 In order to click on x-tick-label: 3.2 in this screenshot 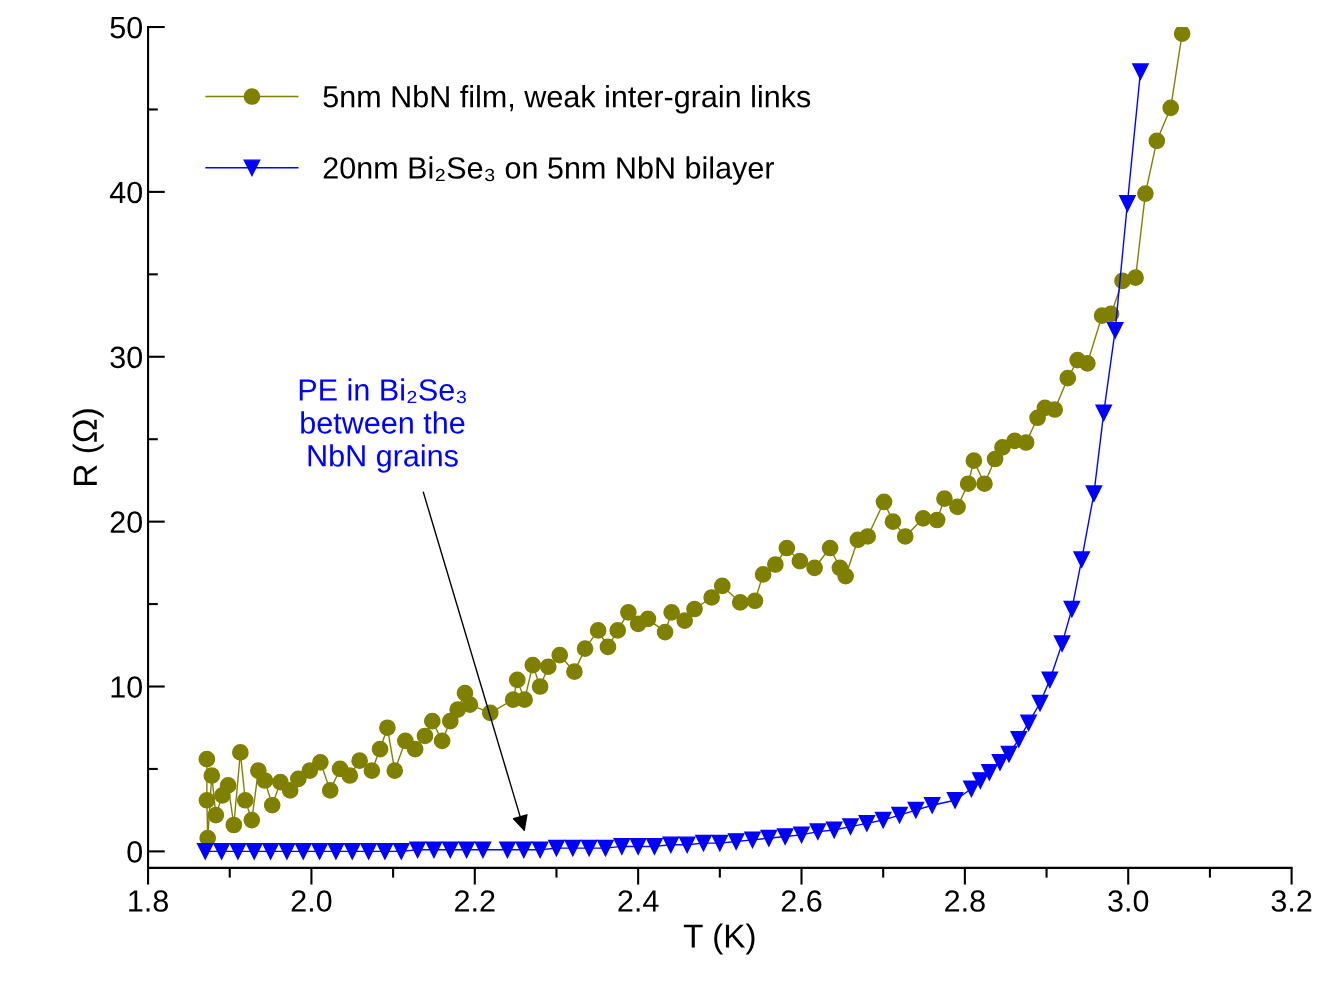, I will do `click(1291, 901)`.